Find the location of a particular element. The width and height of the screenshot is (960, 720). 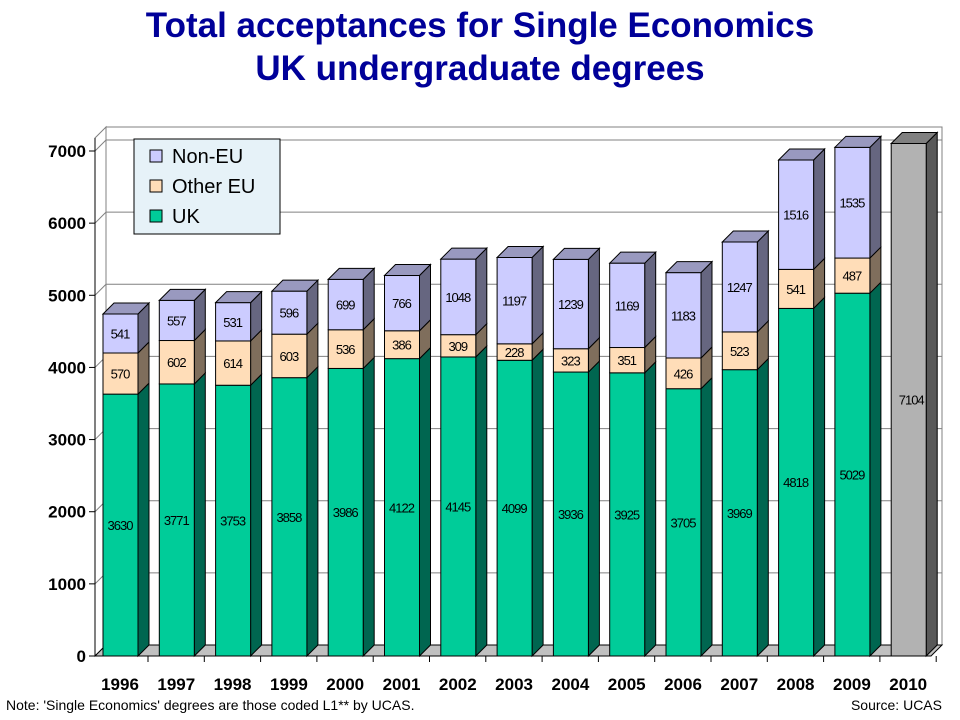

data-label: 228 is located at coordinates (514, 352).